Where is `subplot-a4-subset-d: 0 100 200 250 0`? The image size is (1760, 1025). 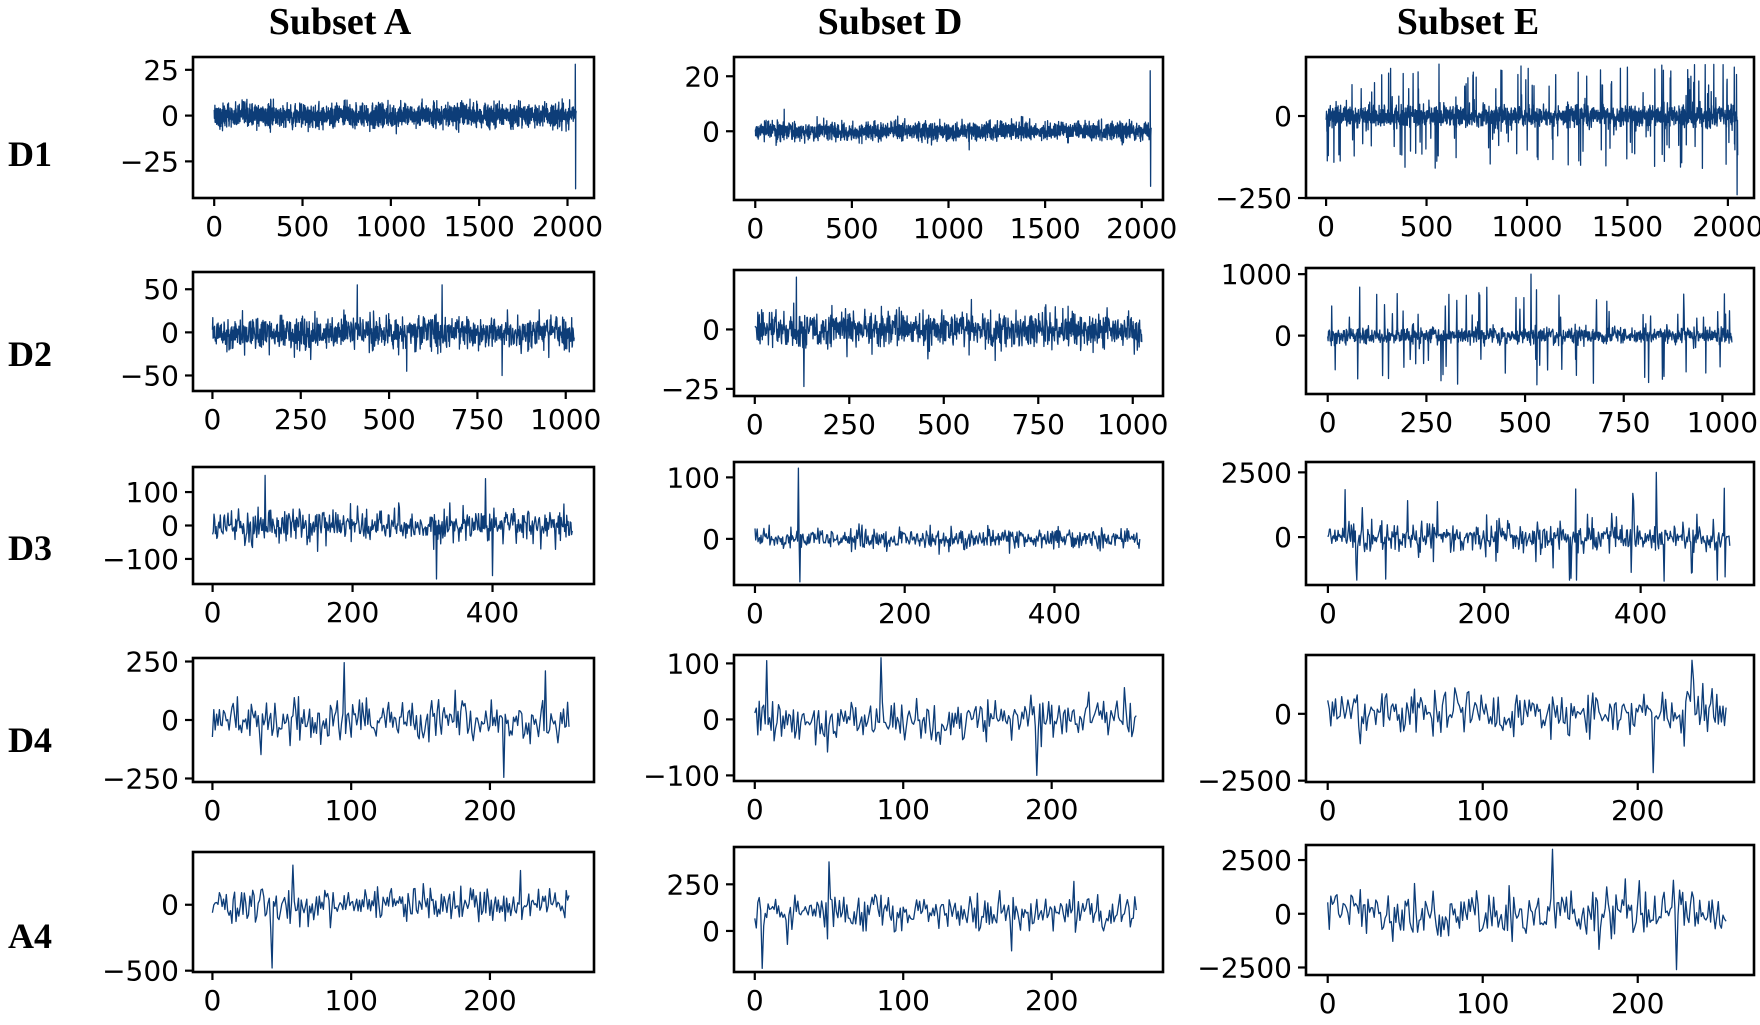
subplot-a4-subset-d: 0 100 200 250 0 is located at coordinates (916, 931).